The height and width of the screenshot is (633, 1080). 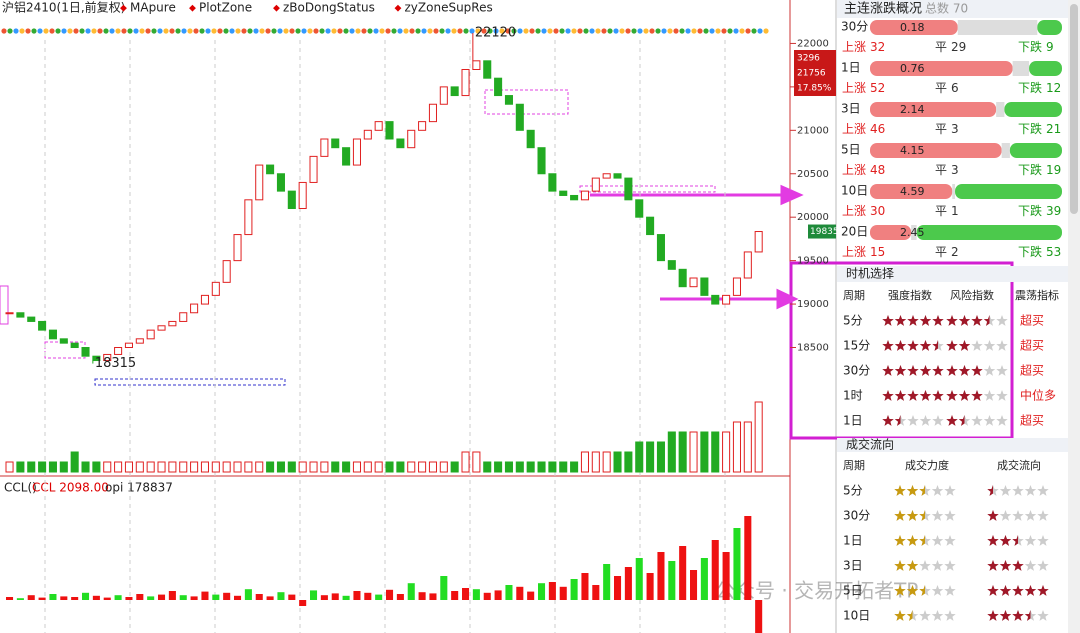 I want to click on down-count: 39, so click(x=1053, y=211).